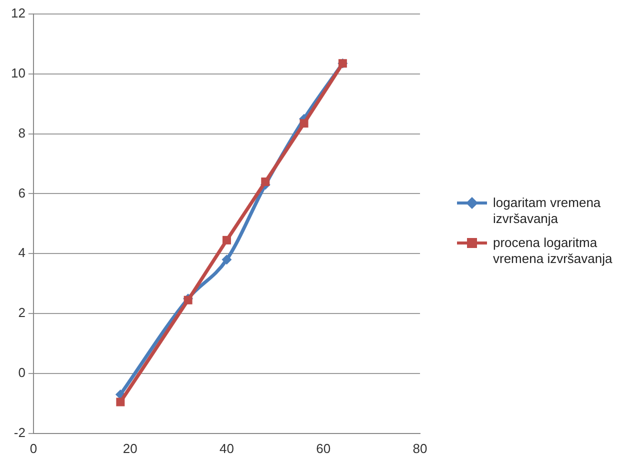  Describe the element at coordinates (323, 448) in the screenshot. I see `x-tick-label: 60` at that location.